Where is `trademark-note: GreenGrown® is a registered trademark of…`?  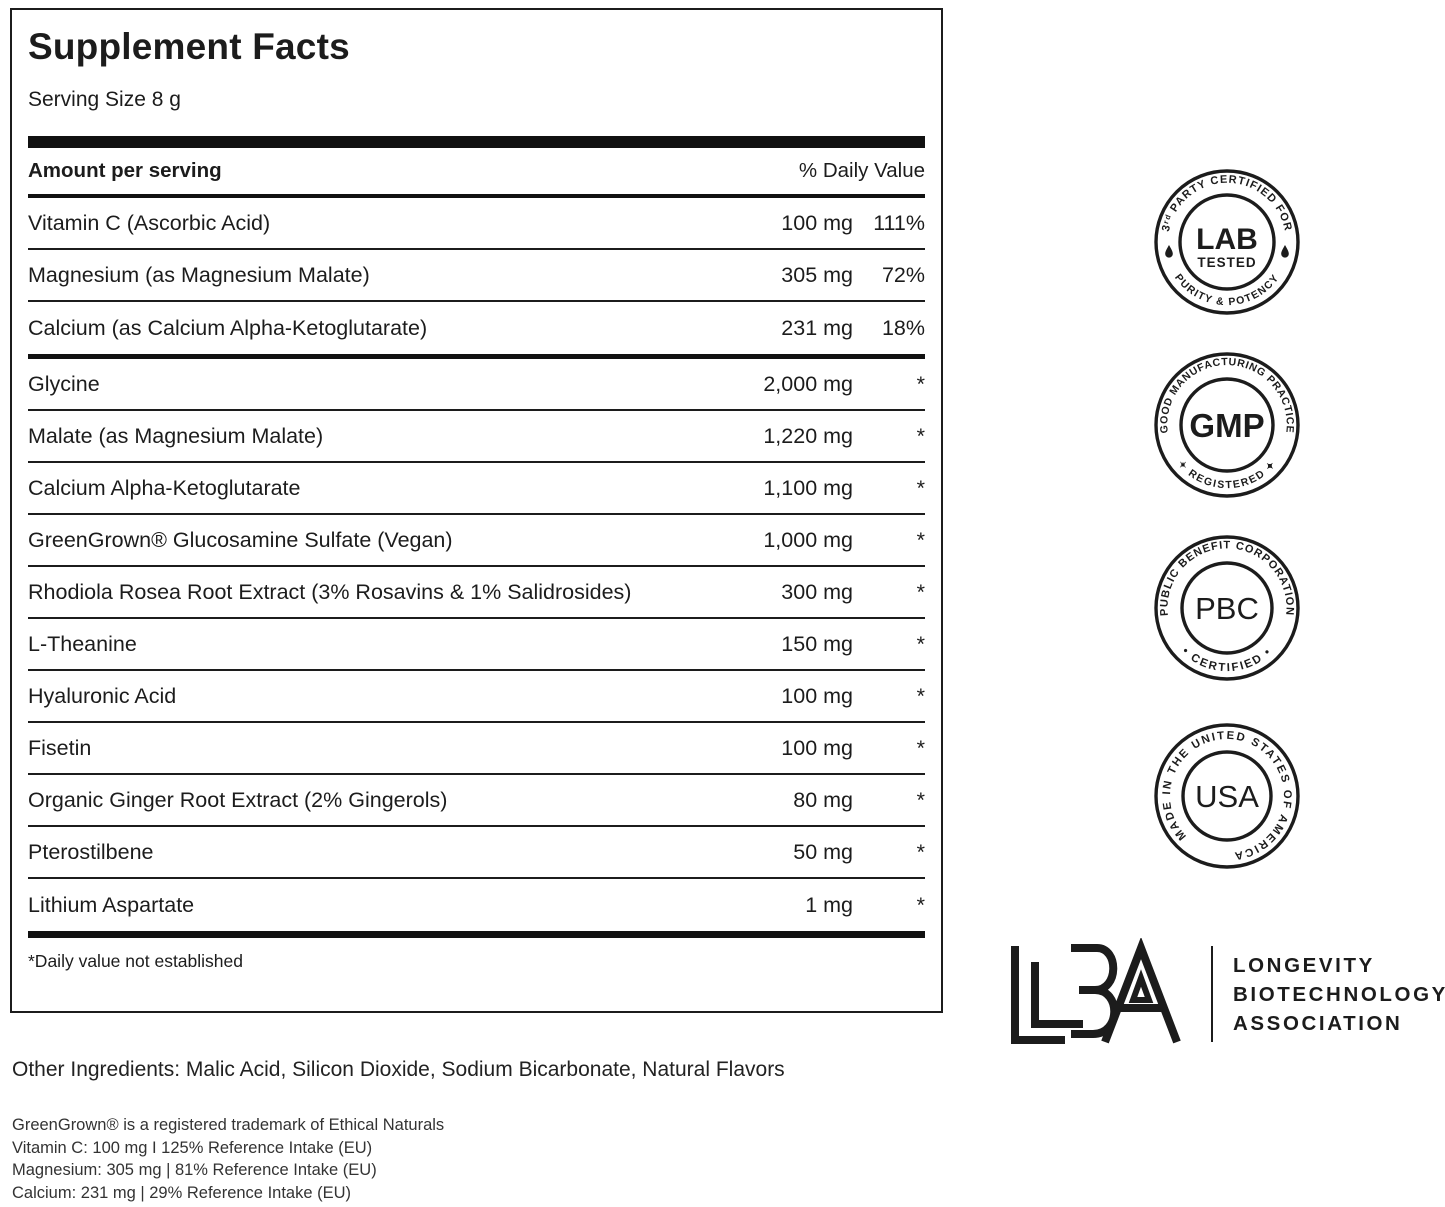 trademark-note: GreenGrown® is a registered trademark of… is located at coordinates (228, 1125).